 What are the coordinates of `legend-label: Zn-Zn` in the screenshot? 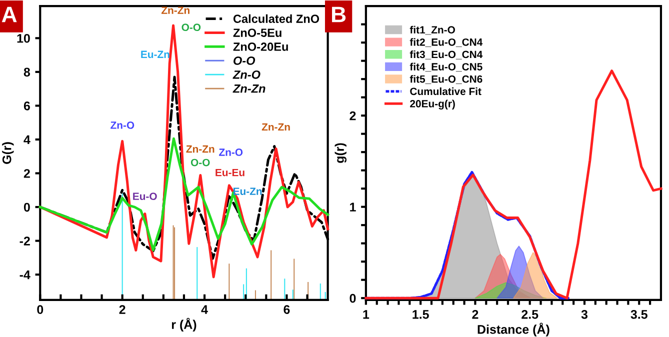 It's located at (249, 88).